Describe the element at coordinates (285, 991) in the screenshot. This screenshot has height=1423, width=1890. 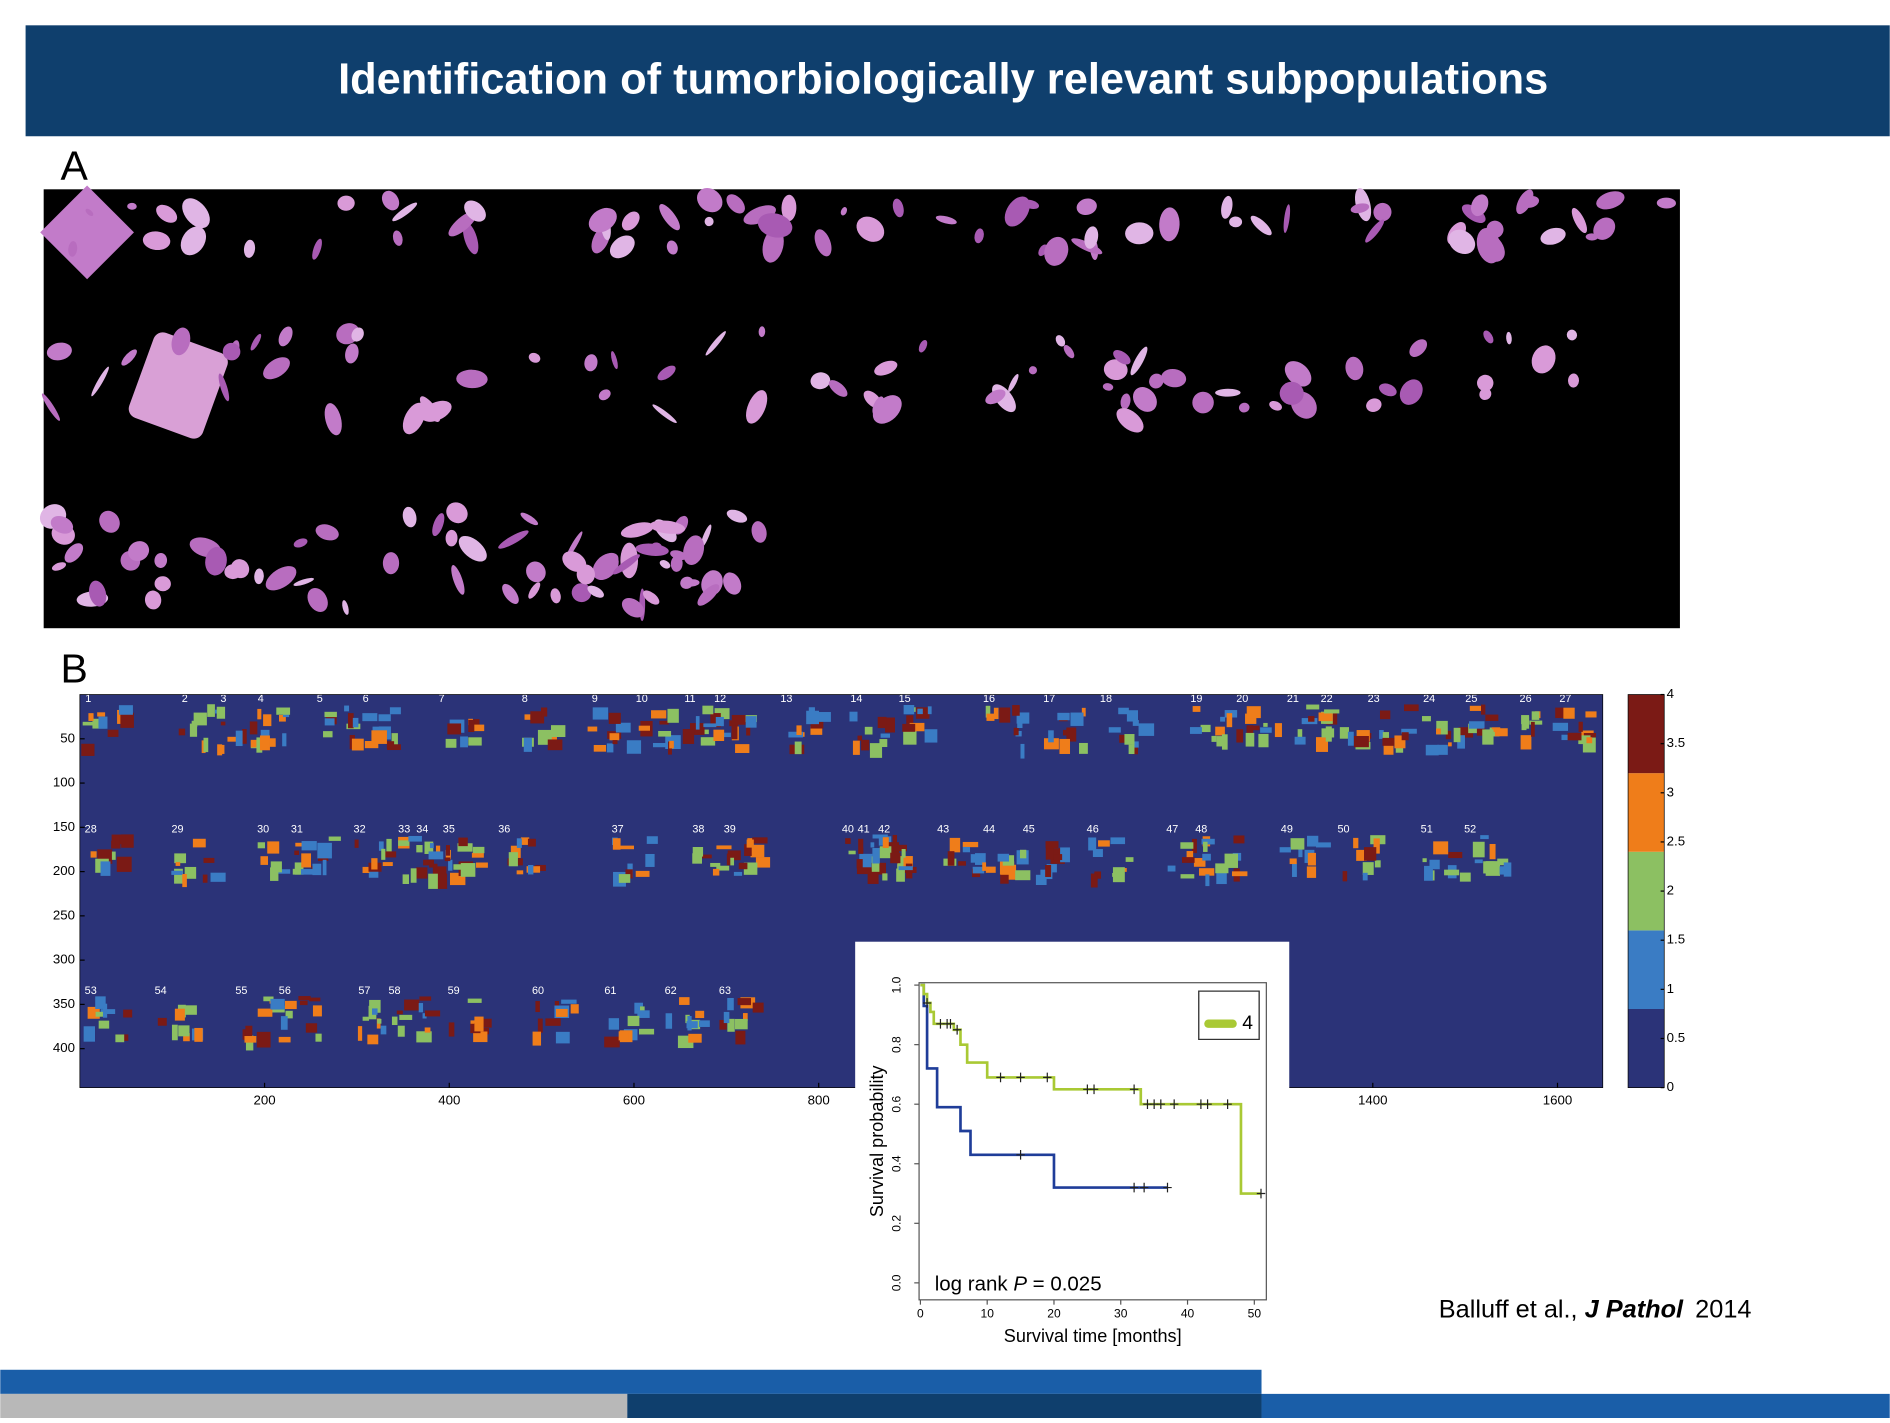
I see `sample-label: 56` at that location.